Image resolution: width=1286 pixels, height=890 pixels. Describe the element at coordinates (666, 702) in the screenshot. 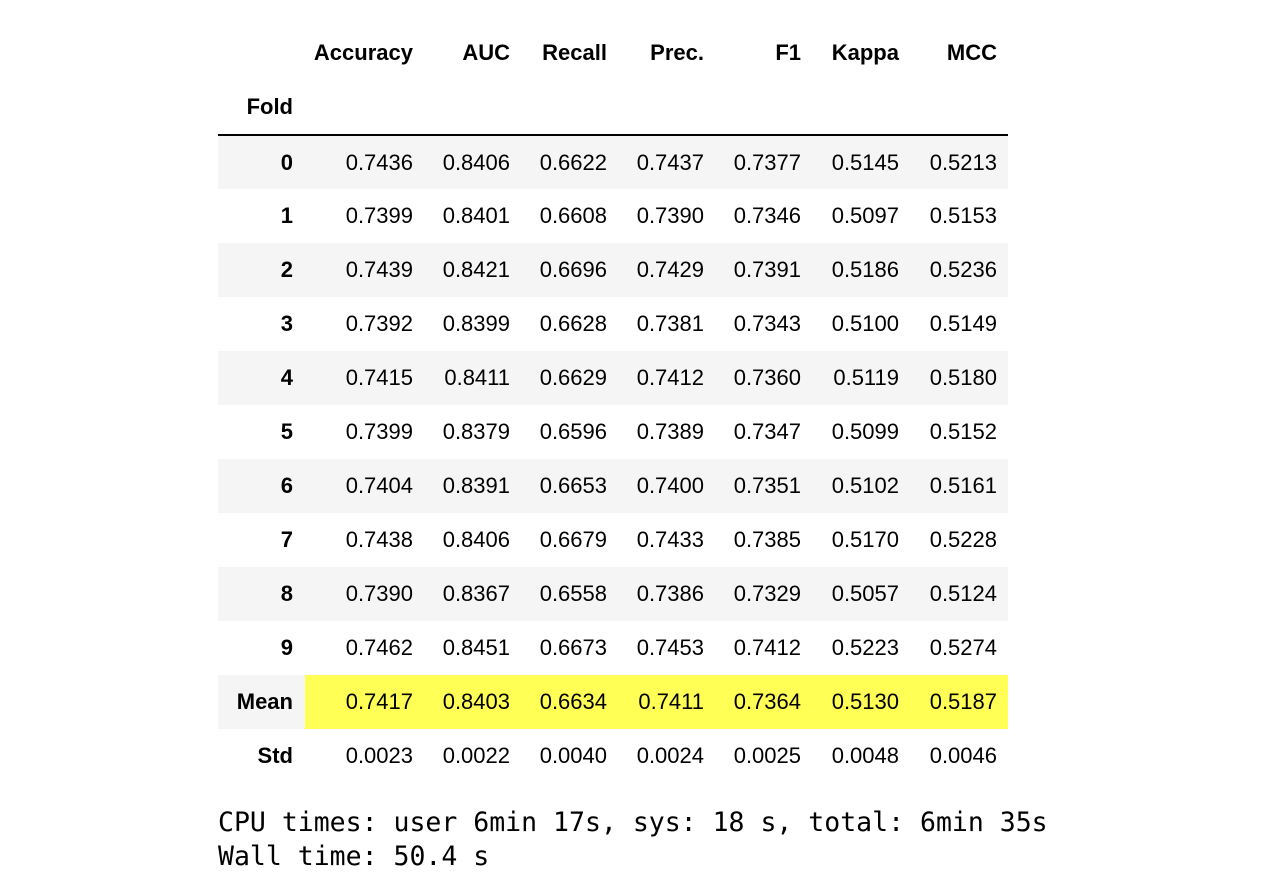

I see `table-cell: 0.7411` at that location.